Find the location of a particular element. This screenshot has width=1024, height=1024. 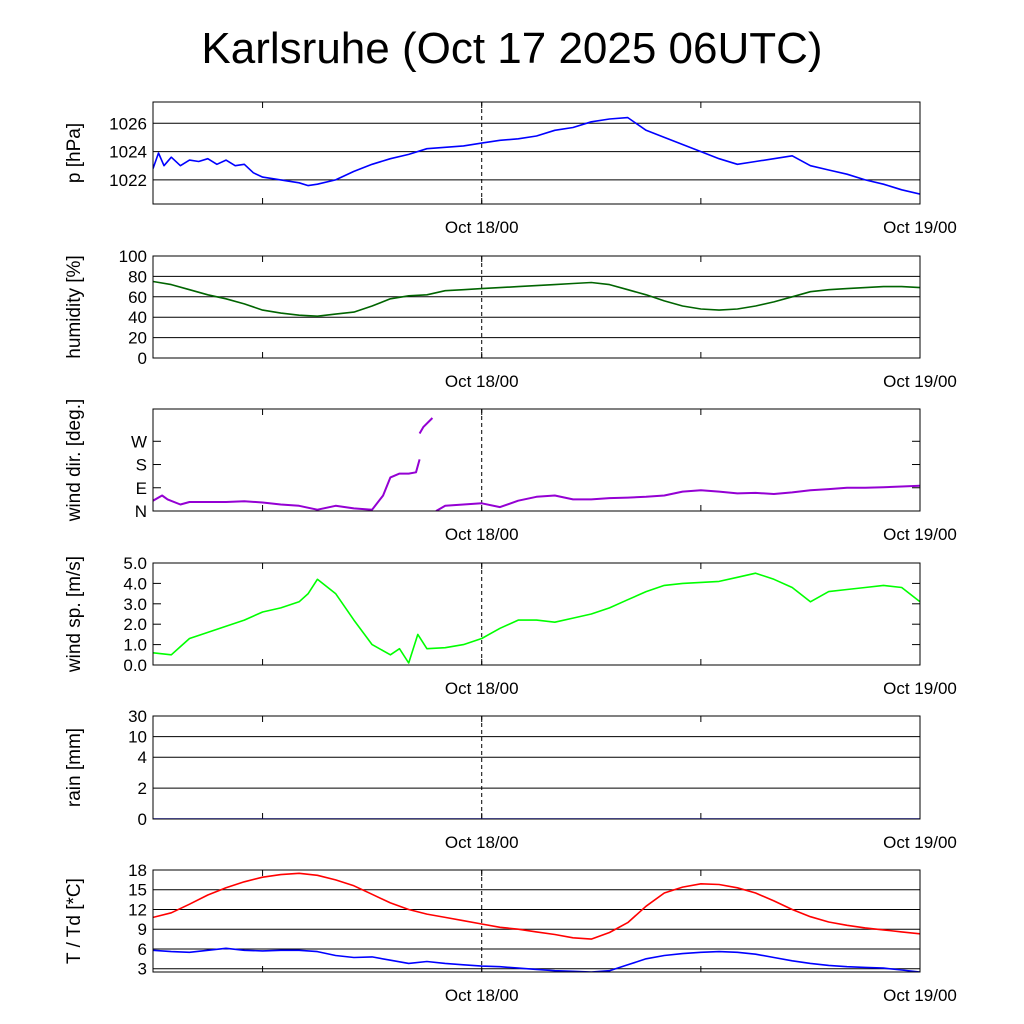

y-tick-label: 15 is located at coordinates (137, 890).